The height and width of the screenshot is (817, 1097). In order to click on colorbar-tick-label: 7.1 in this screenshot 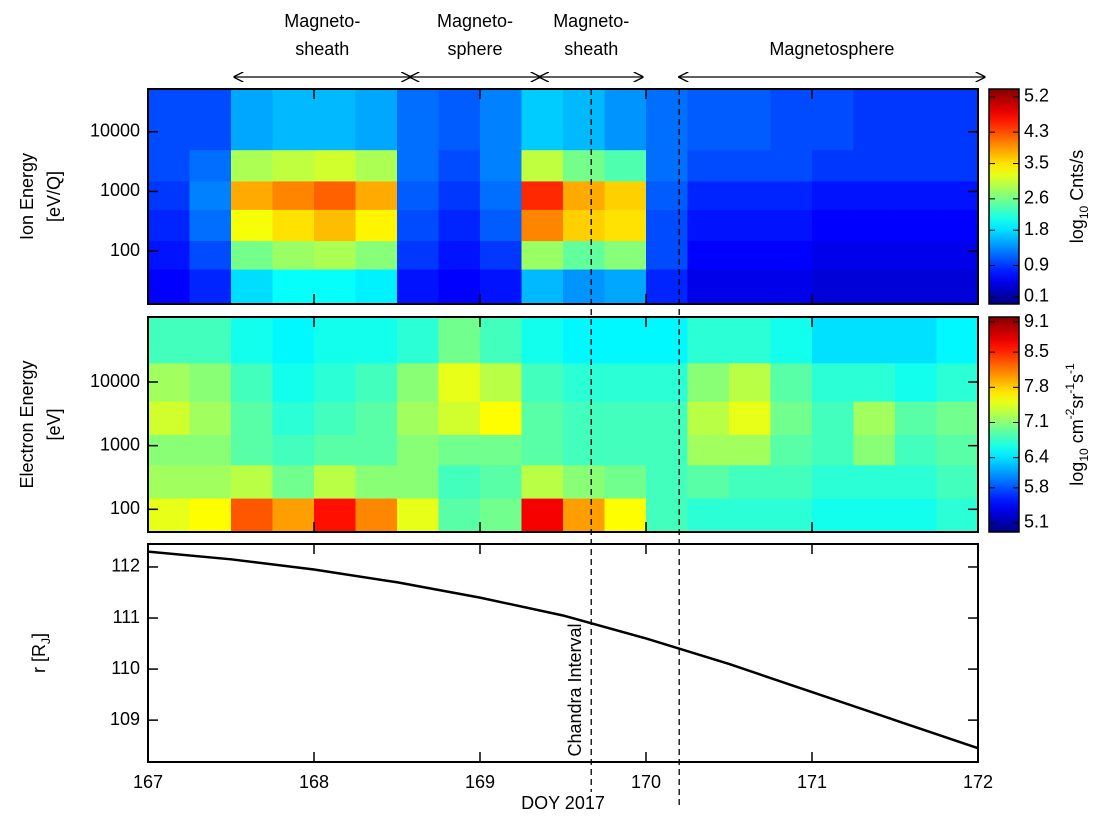, I will do `click(1036, 421)`.